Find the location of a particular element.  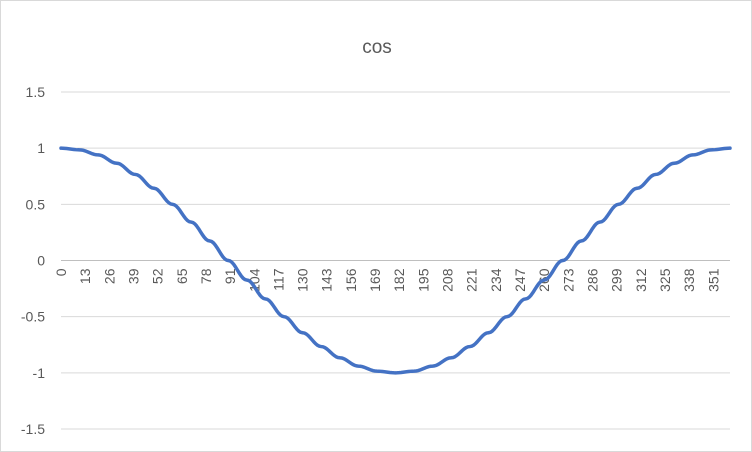

x-tick-label: 65 is located at coordinates (182, 276).